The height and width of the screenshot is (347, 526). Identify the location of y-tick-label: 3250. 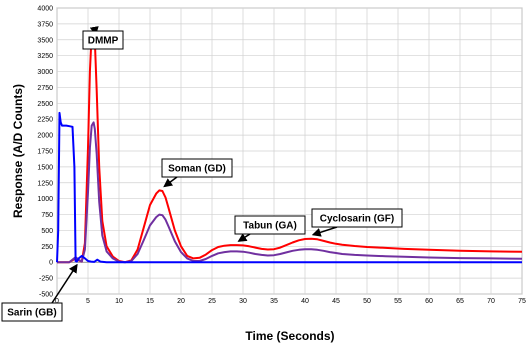
(45, 56).